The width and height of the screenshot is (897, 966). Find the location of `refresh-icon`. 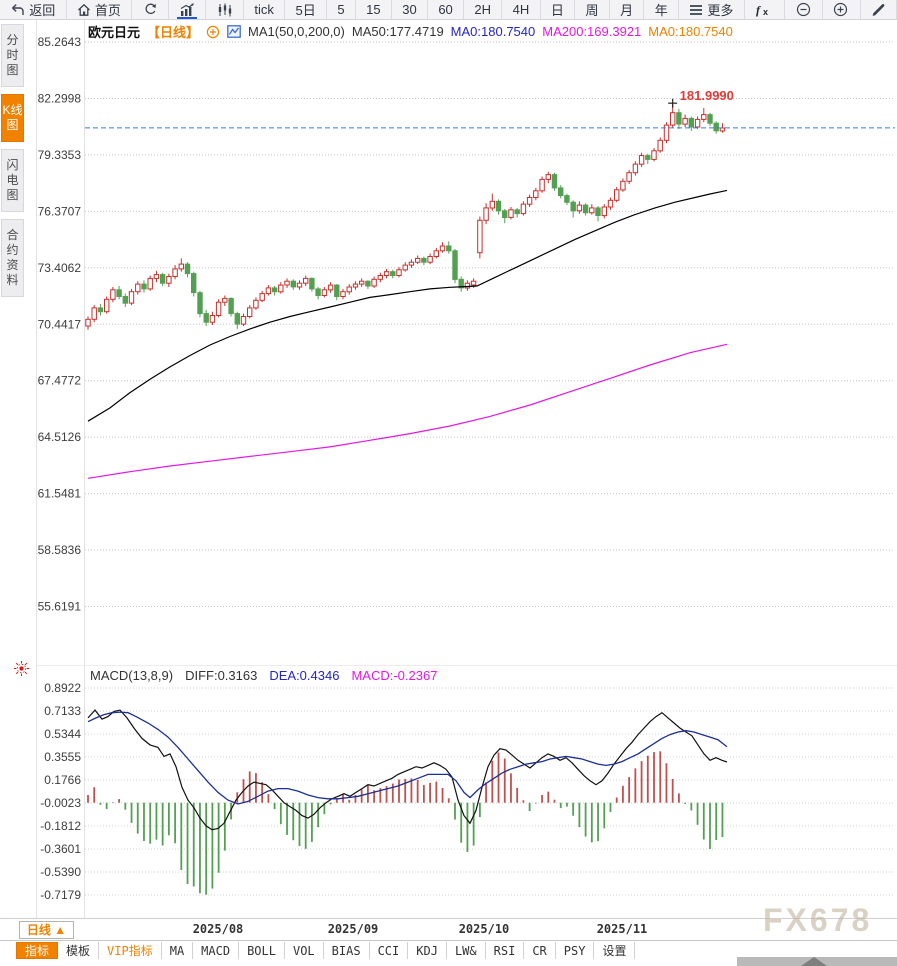

refresh-icon is located at coordinates (150, 9).